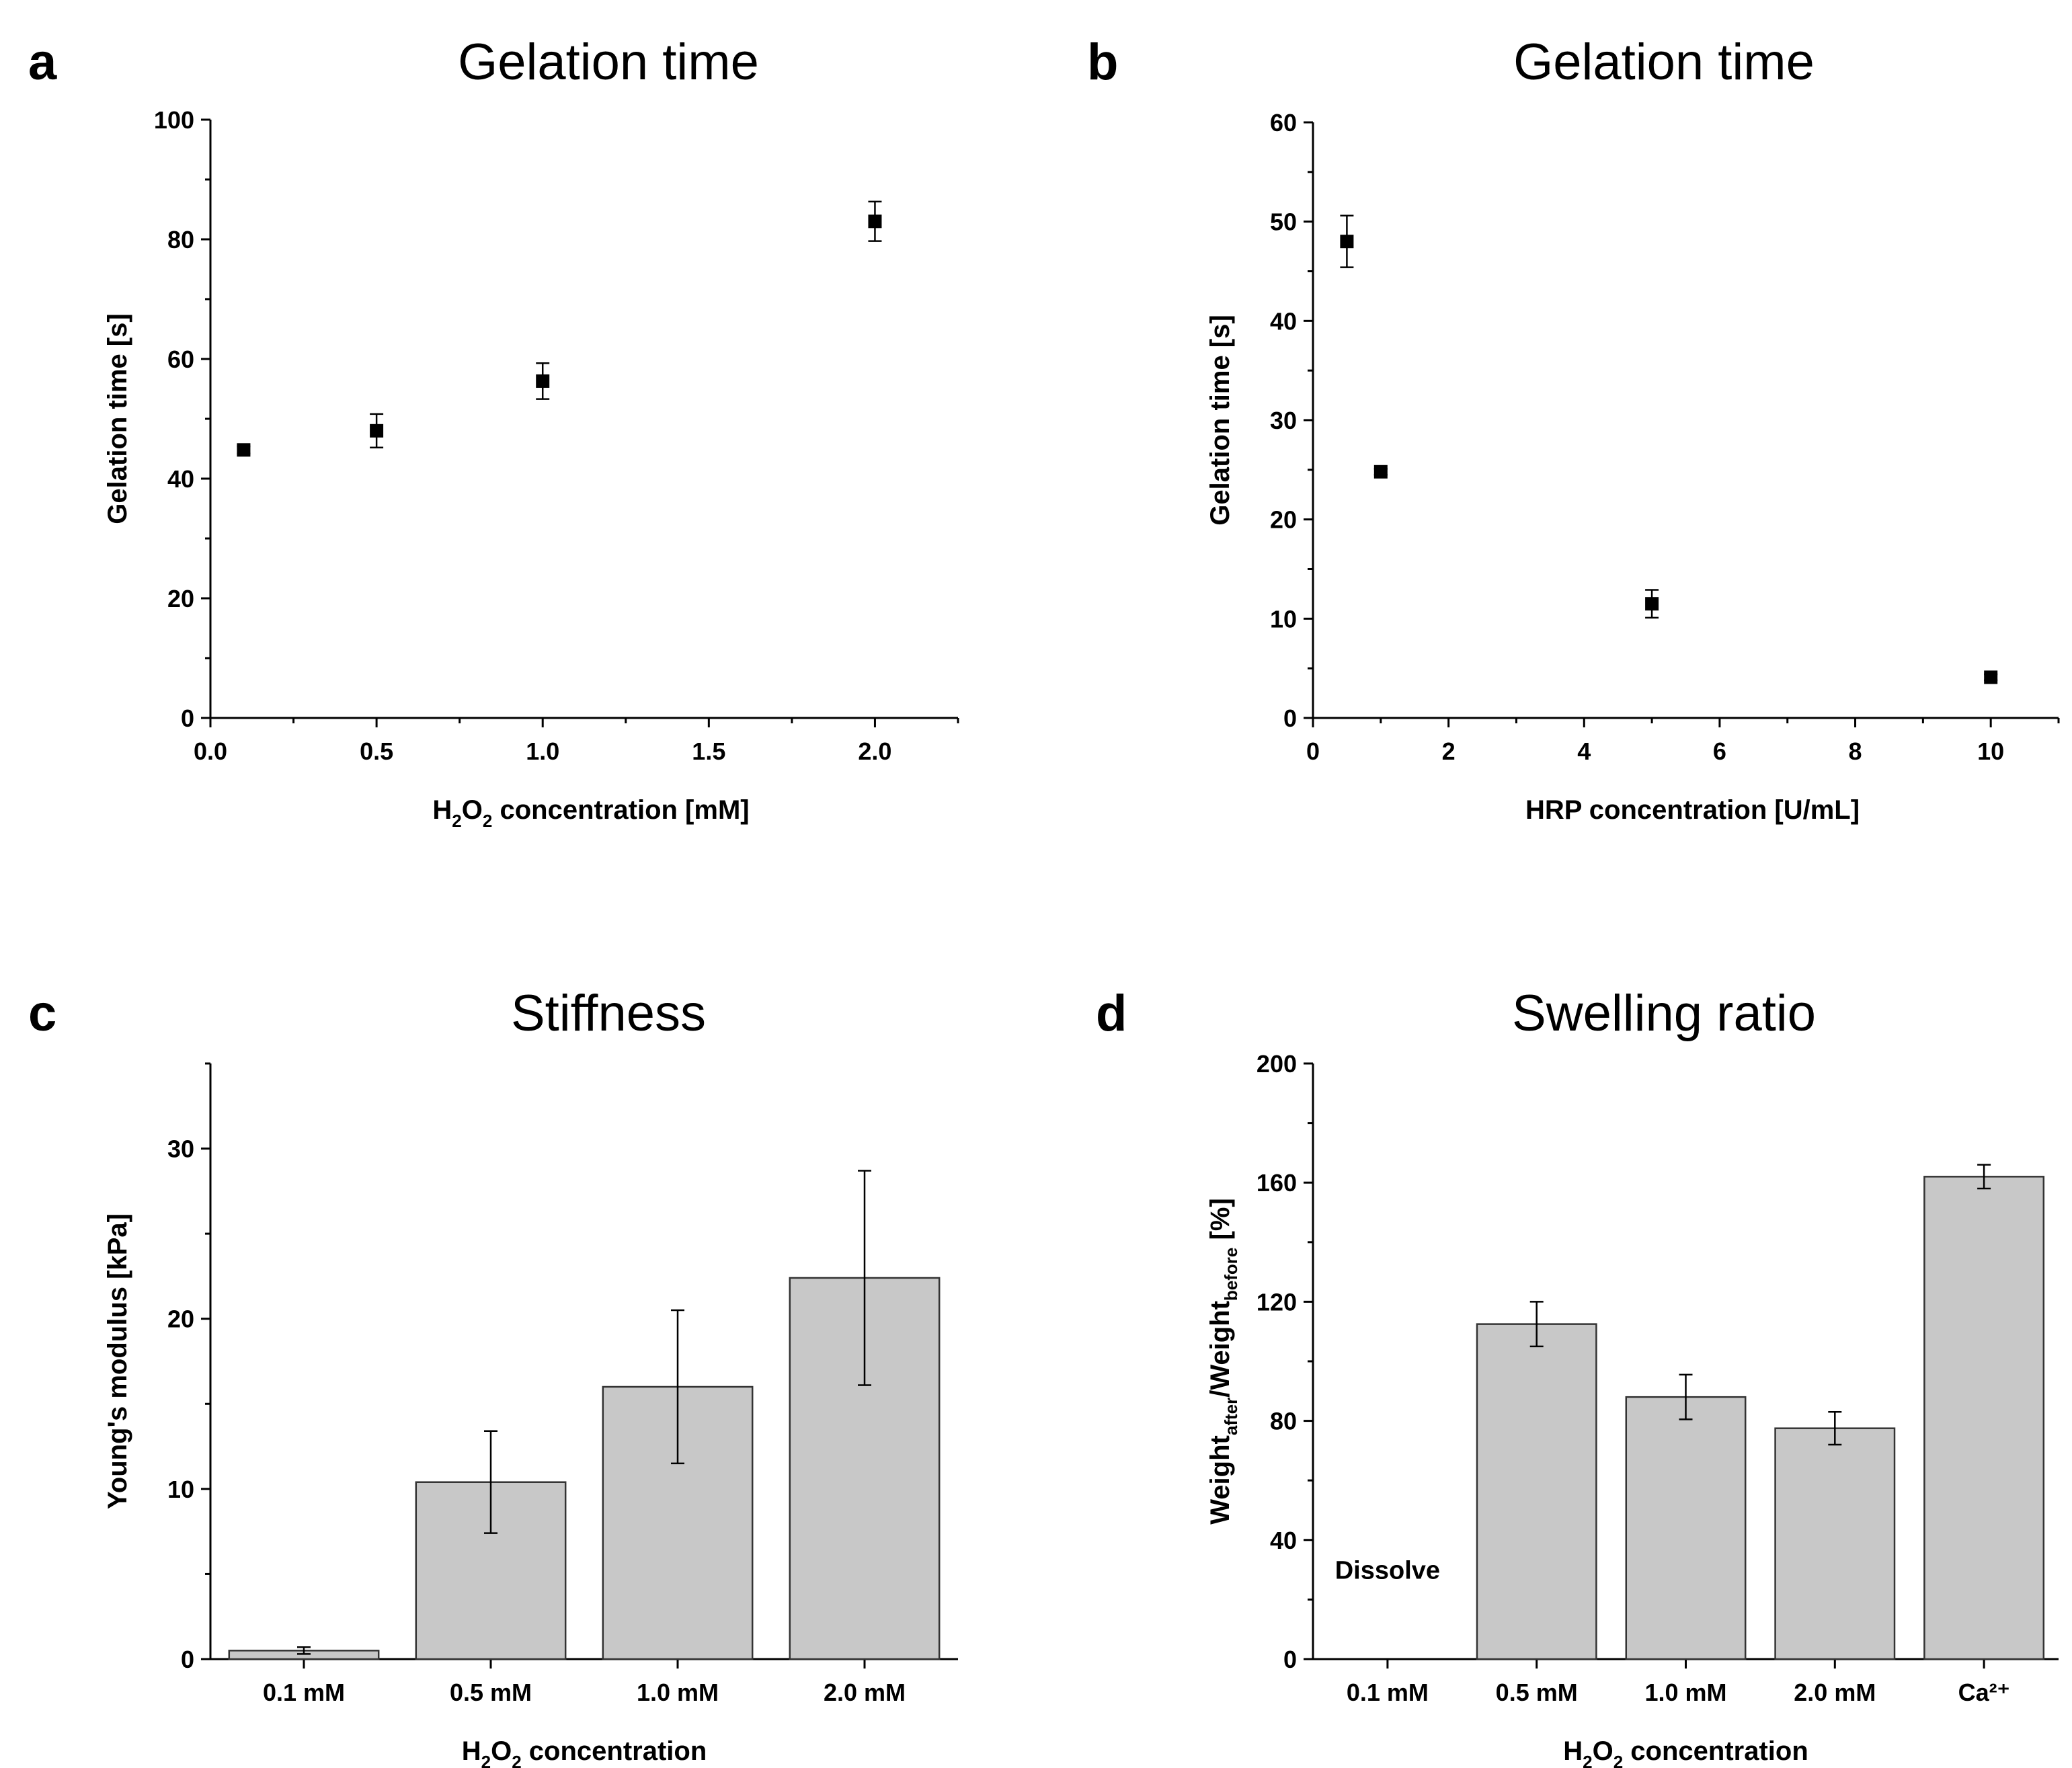 Image resolution: width=2072 pixels, height=1768 pixels. I want to click on y-axis-label-part: [%], so click(1220, 1222).